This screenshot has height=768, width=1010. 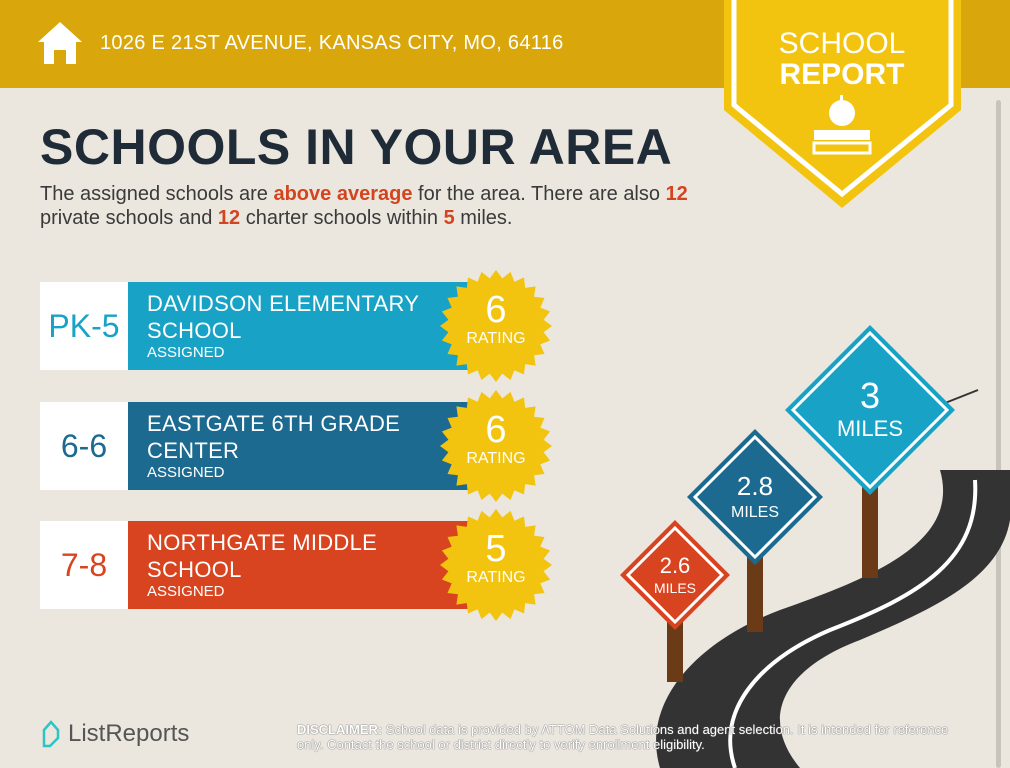 I want to click on school-name: EASTGATE 6TH GRADE CENTER, so click(x=274, y=437).